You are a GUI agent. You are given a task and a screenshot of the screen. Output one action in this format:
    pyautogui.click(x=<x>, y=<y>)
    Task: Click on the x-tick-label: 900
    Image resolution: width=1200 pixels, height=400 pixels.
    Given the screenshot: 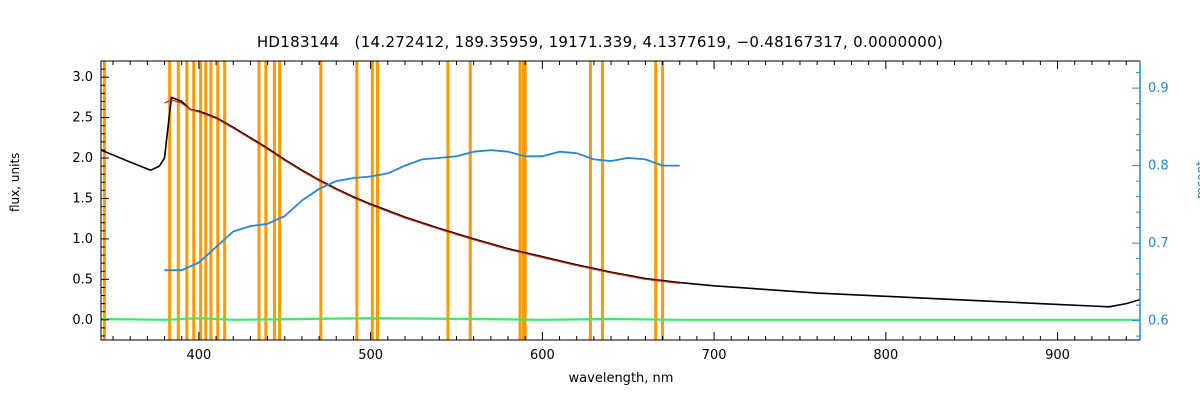 What is the action you would take?
    pyautogui.click(x=1057, y=355)
    